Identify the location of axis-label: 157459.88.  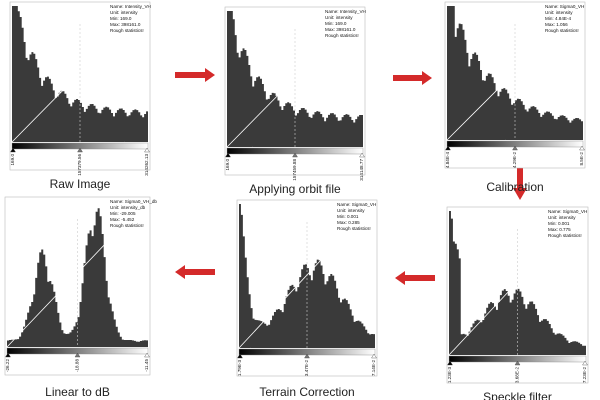
(294, 170).